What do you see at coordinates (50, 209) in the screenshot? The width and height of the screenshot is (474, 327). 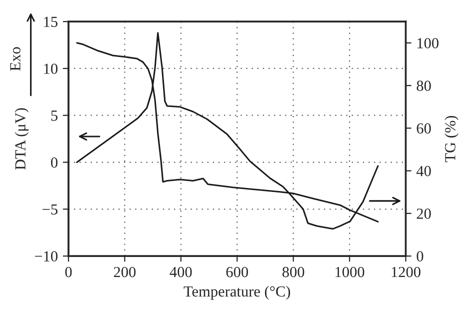 I see `y-tick-label: −5` at bounding box center [50, 209].